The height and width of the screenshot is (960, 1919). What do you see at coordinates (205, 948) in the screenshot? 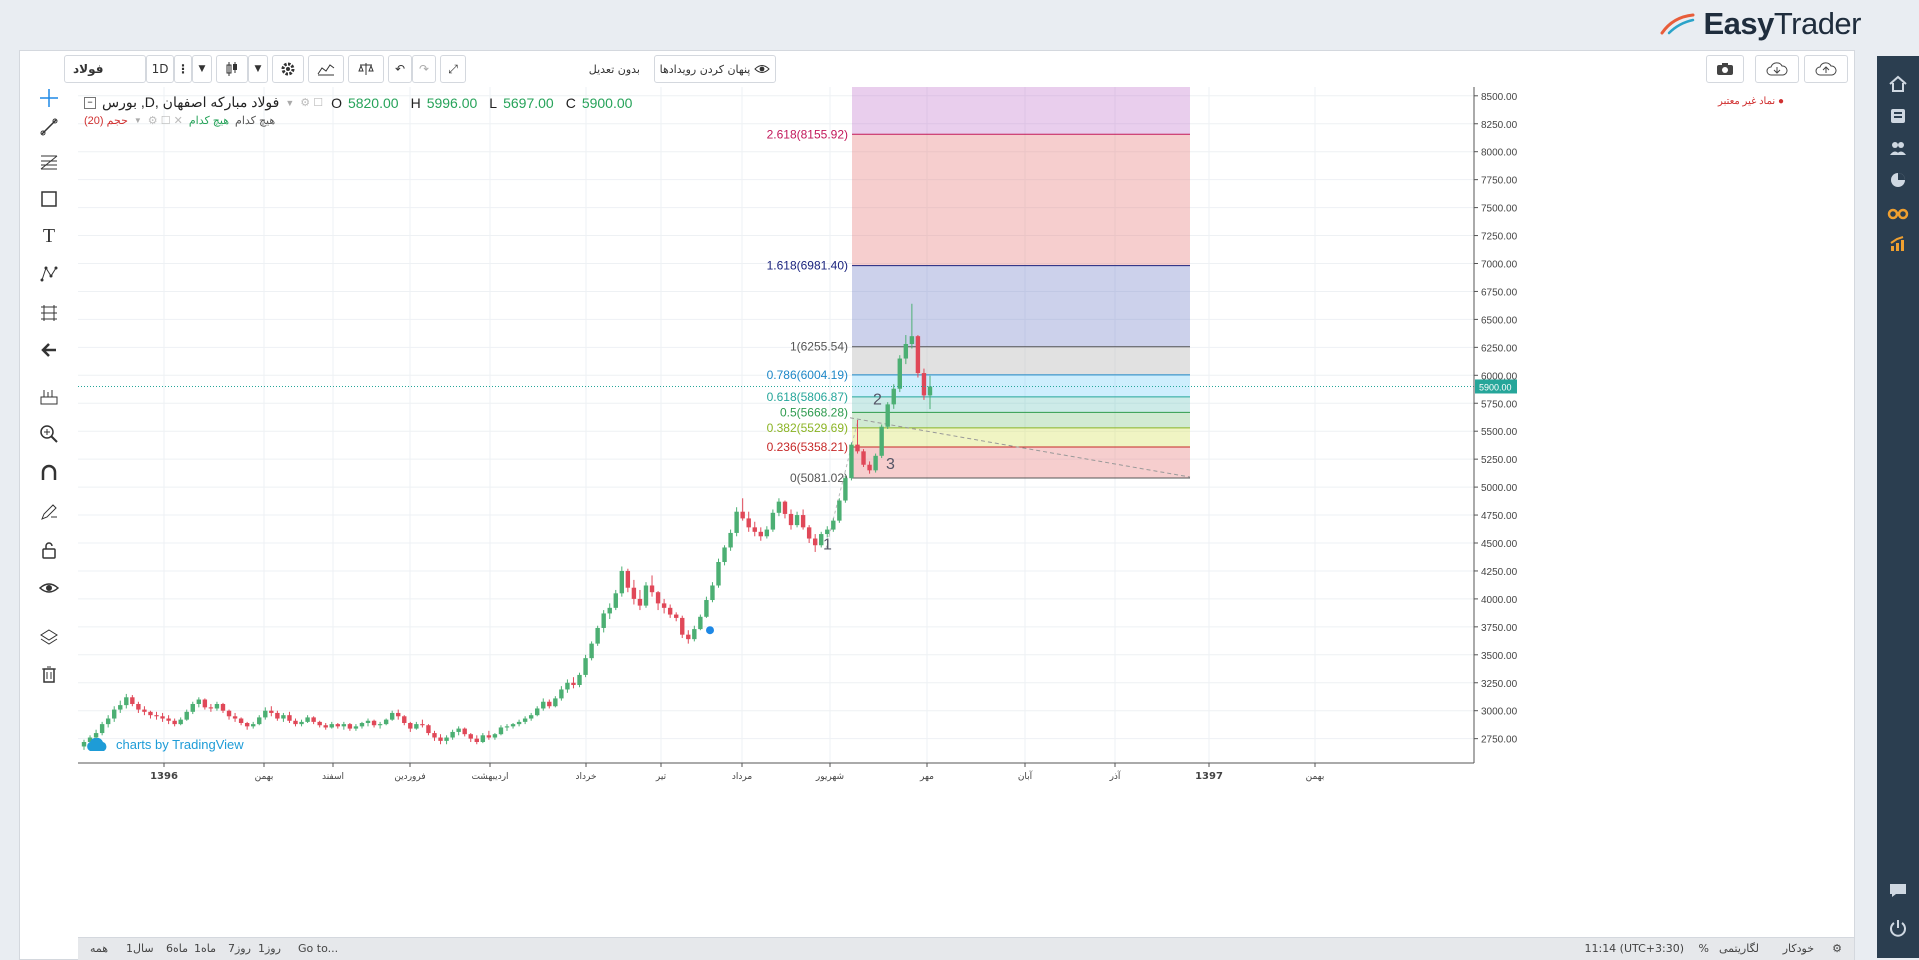
I see `range-button-3: 1ماه` at bounding box center [205, 948].